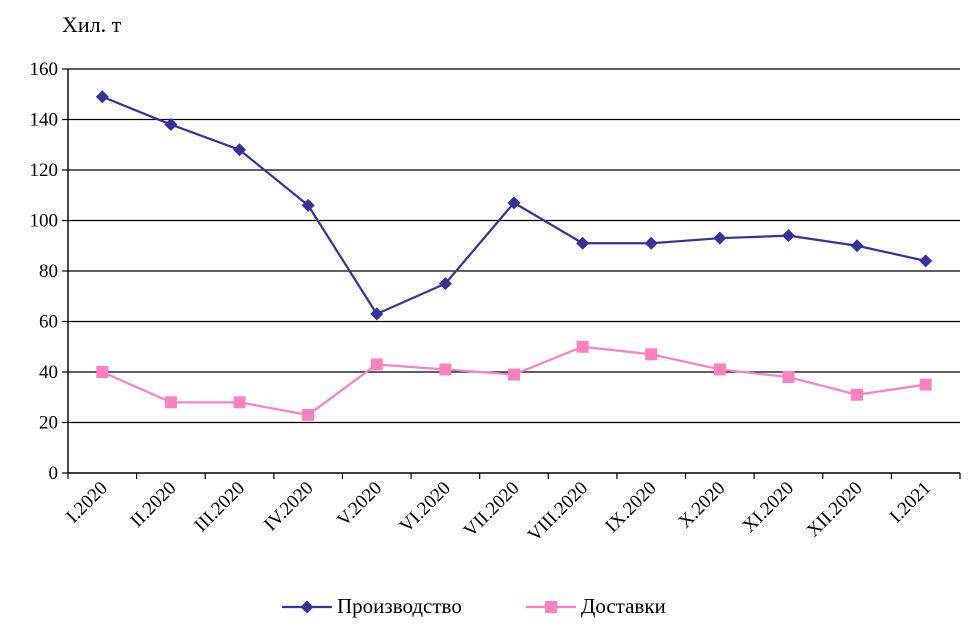 This screenshot has width=972, height=629. Describe the element at coordinates (44, 170) in the screenshot. I see `y-tick-label: 120` at that location.